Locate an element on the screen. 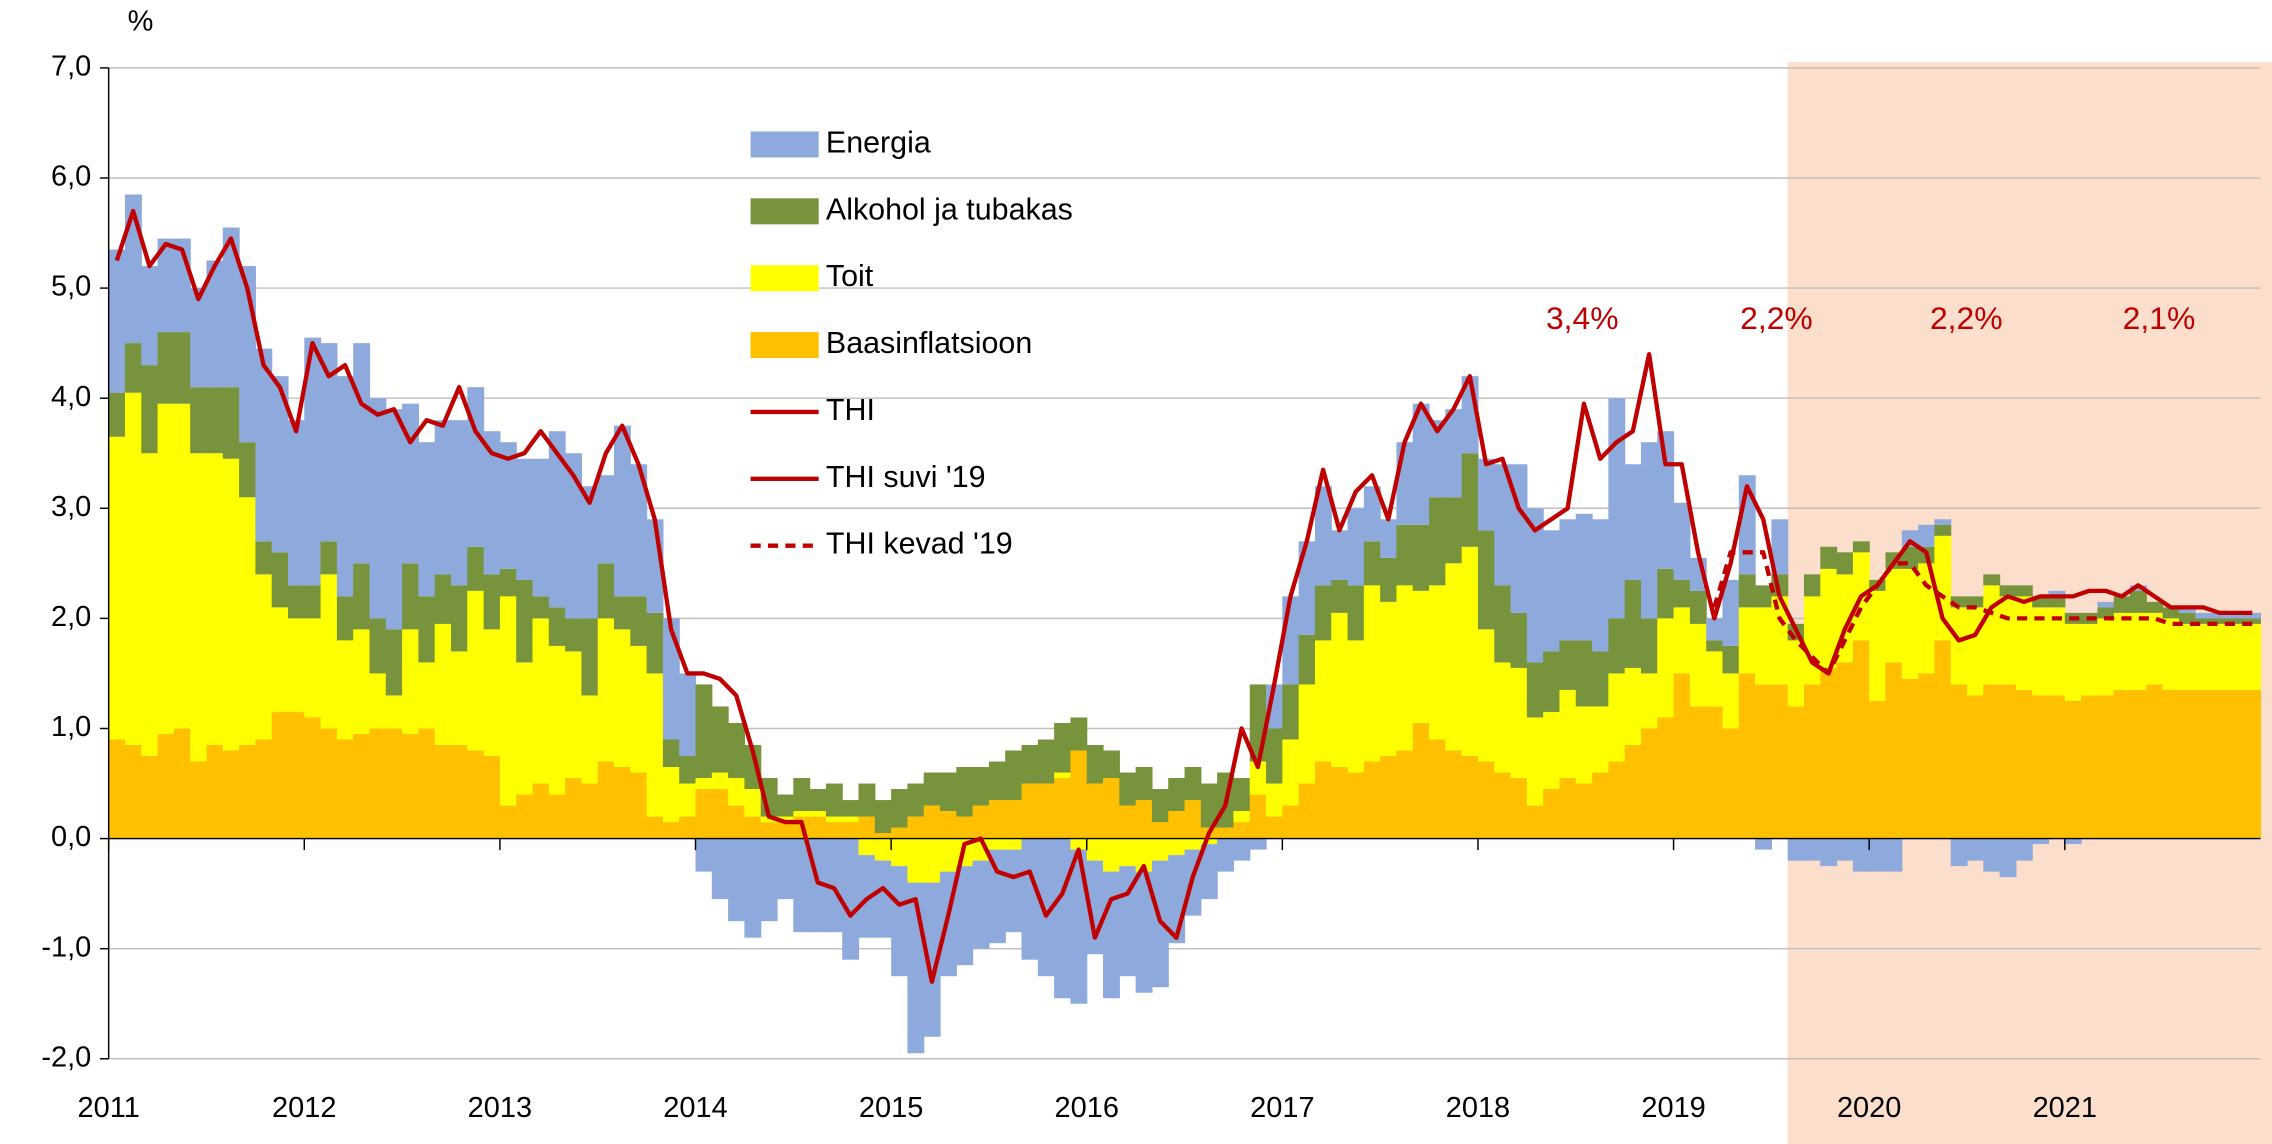 This screenshot has height=1144, width=2272. x-tick-label: 2019 is located at coordinates (1673, 1108).